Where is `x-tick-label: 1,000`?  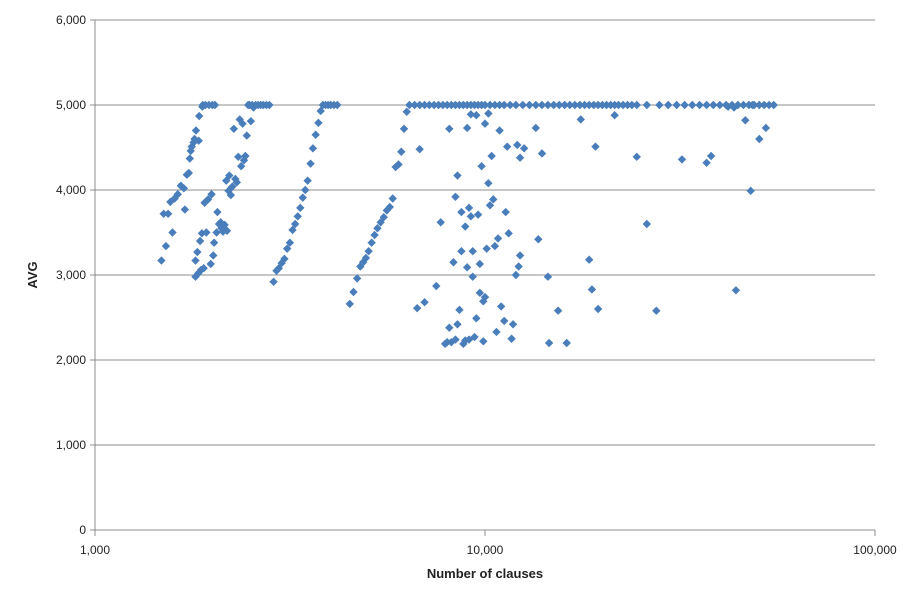 x-tick-label: 1,000 is located at coordinates (95, 550).